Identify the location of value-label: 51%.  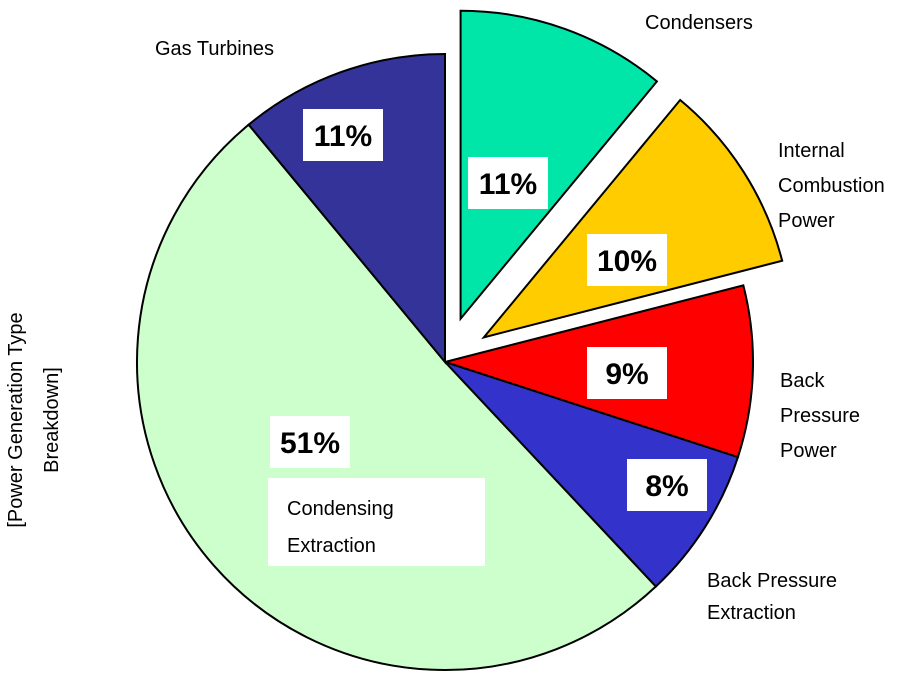
(310, 443).